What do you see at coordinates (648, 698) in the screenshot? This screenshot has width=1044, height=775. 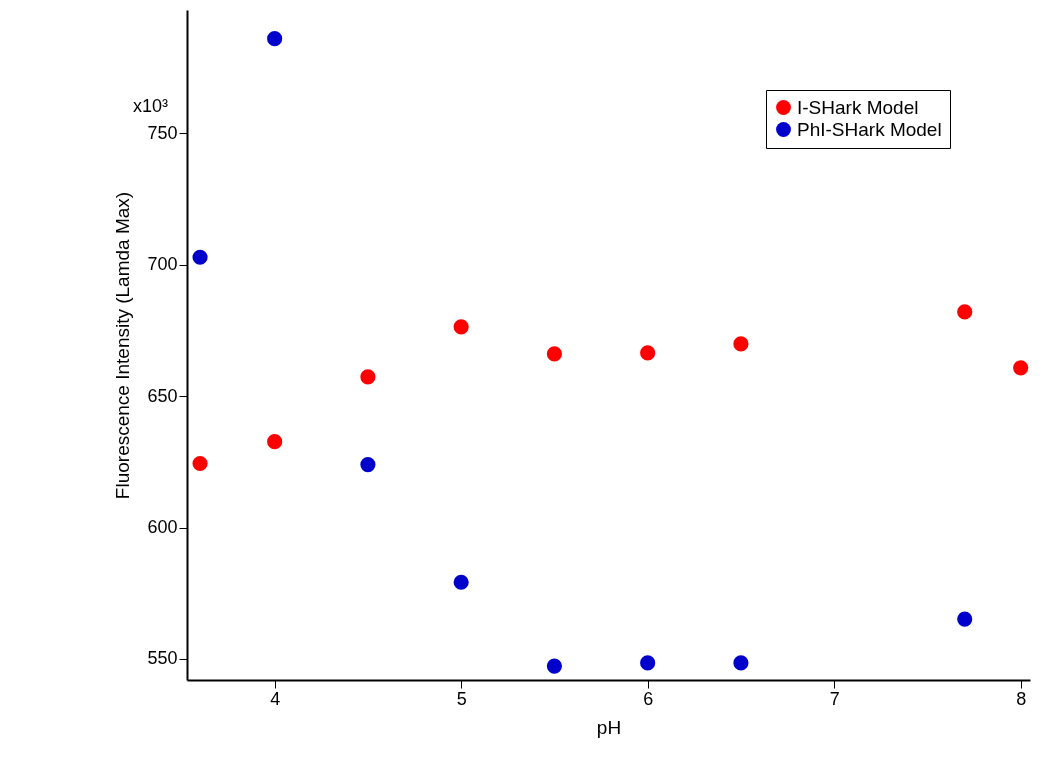 I see `x-tick-label: 6` at bounding box center [648, 698].